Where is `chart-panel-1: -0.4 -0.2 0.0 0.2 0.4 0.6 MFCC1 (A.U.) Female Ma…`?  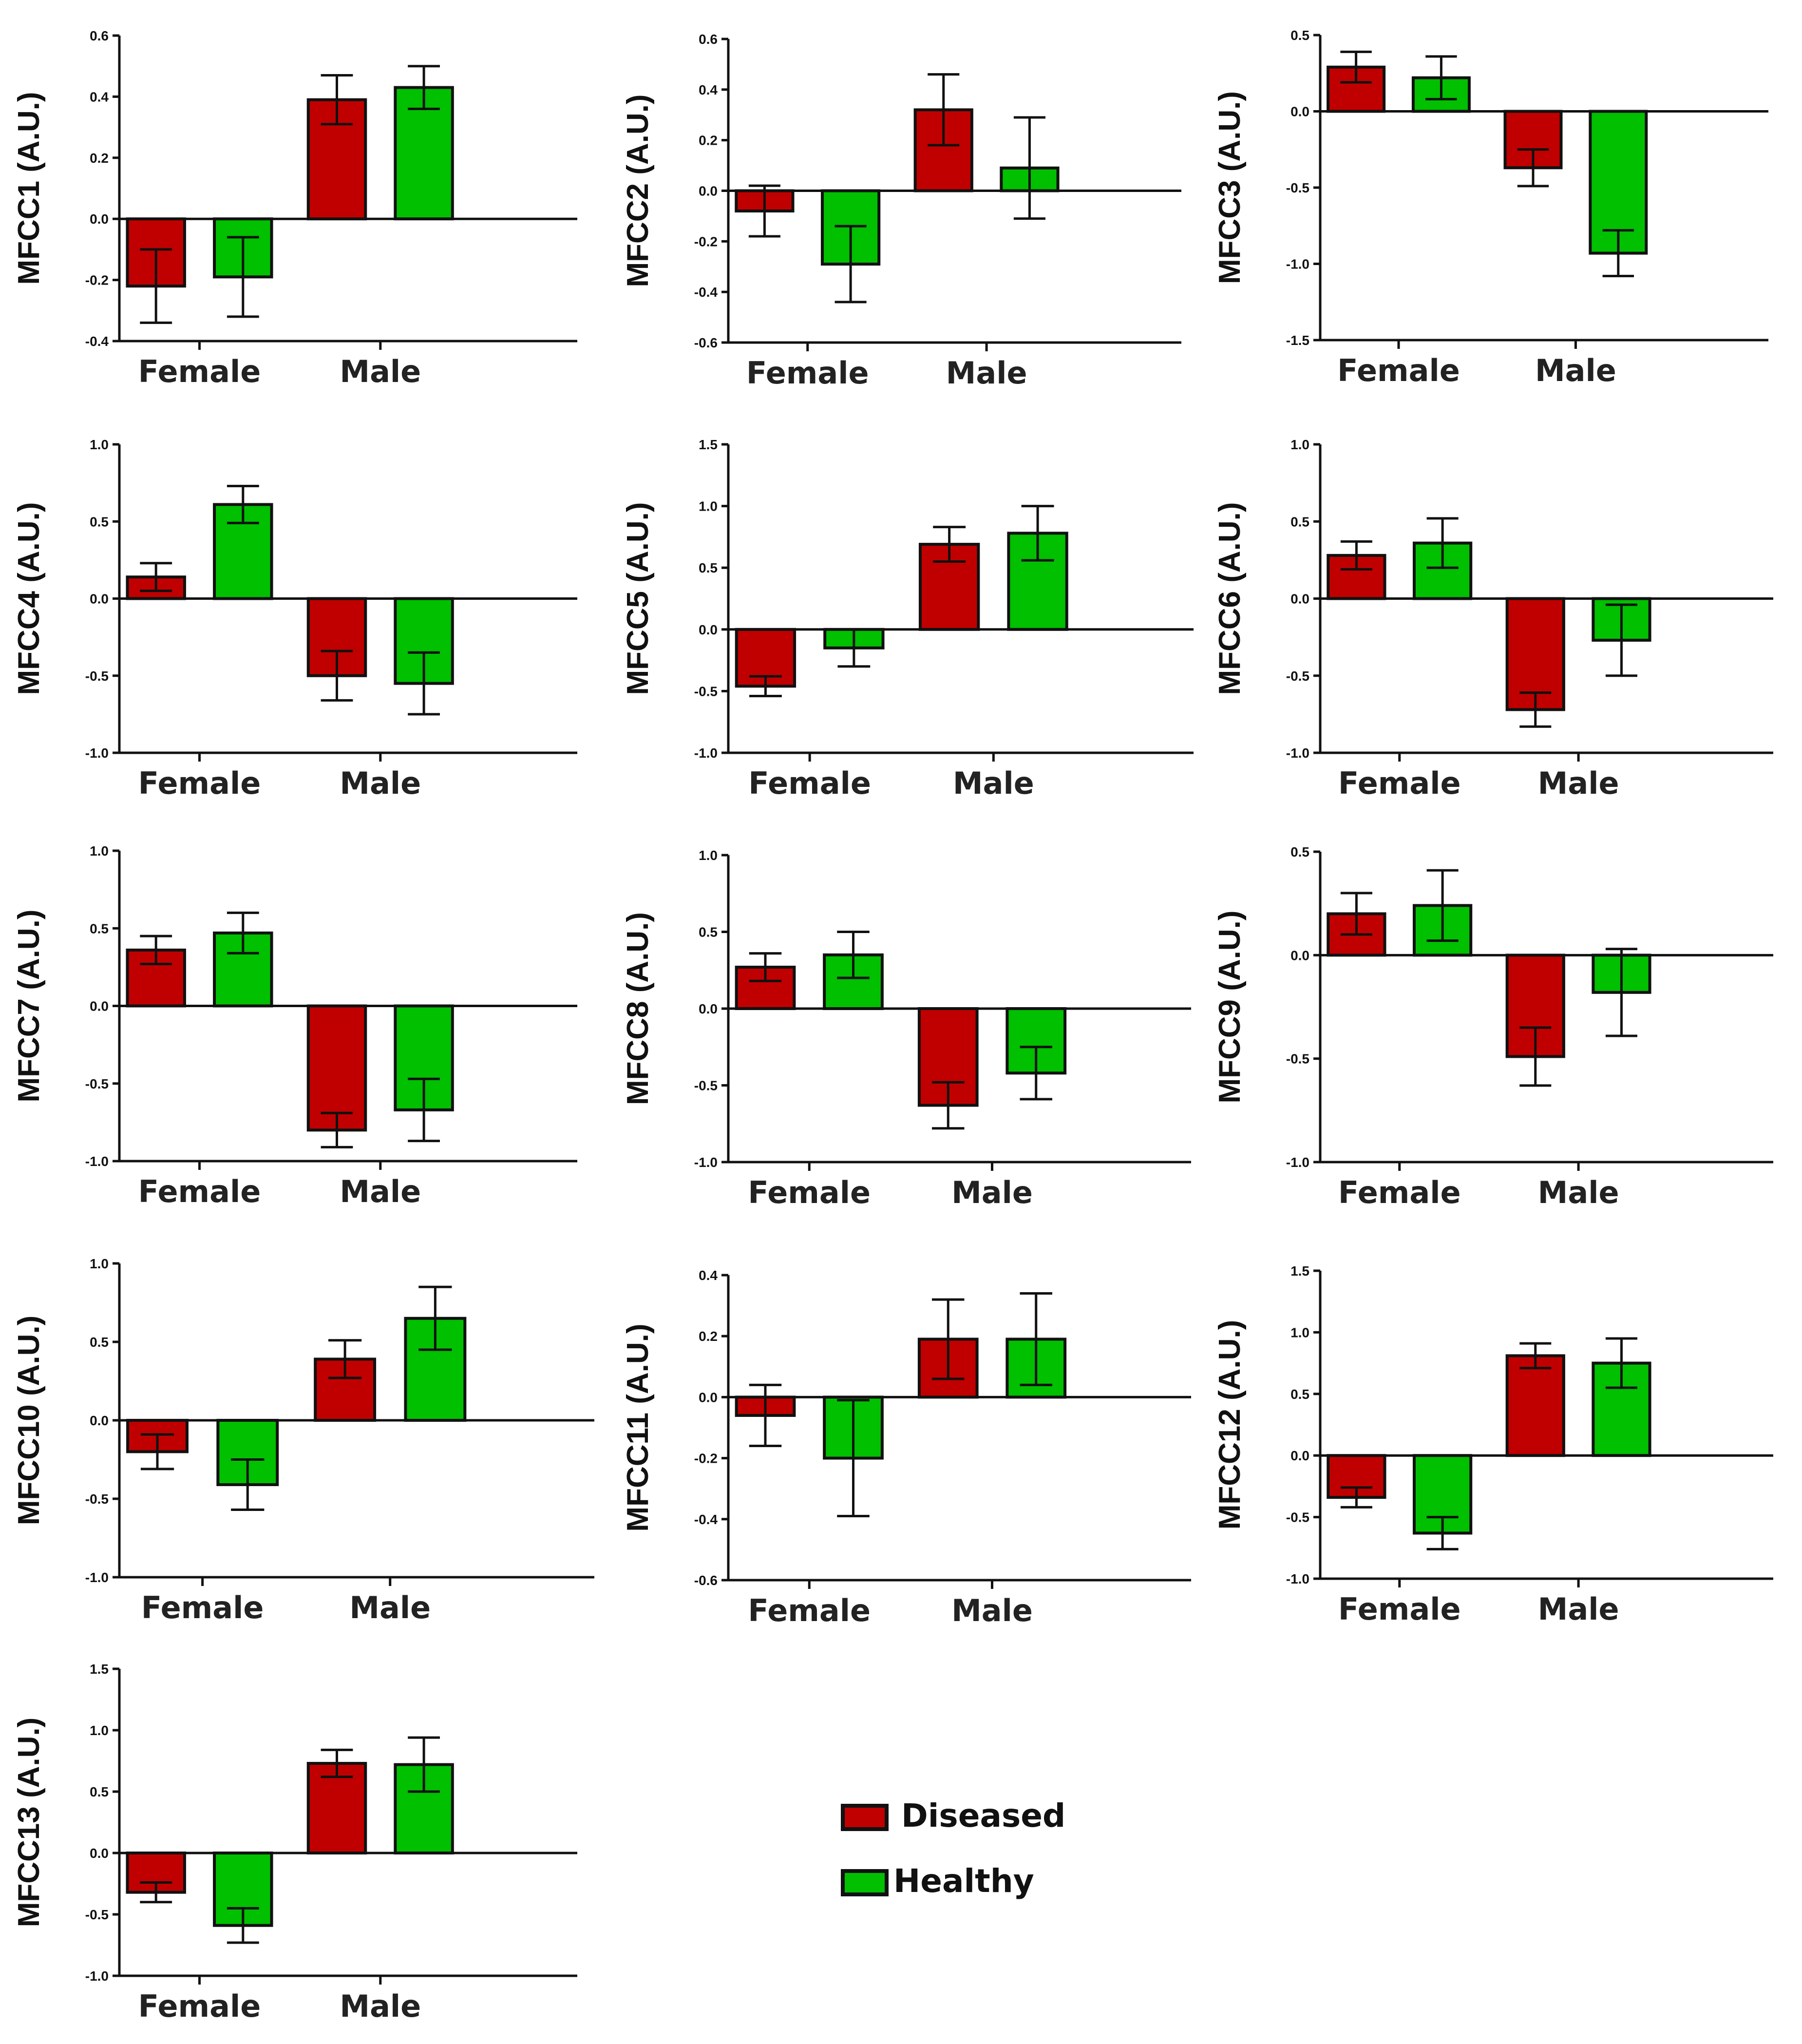
chart-panel-1: -0.4 -0.2 0.0 0.2 0.4 0.6 MFCC1 (A.U.) Female Ma… is located at coordinates (295, 208).